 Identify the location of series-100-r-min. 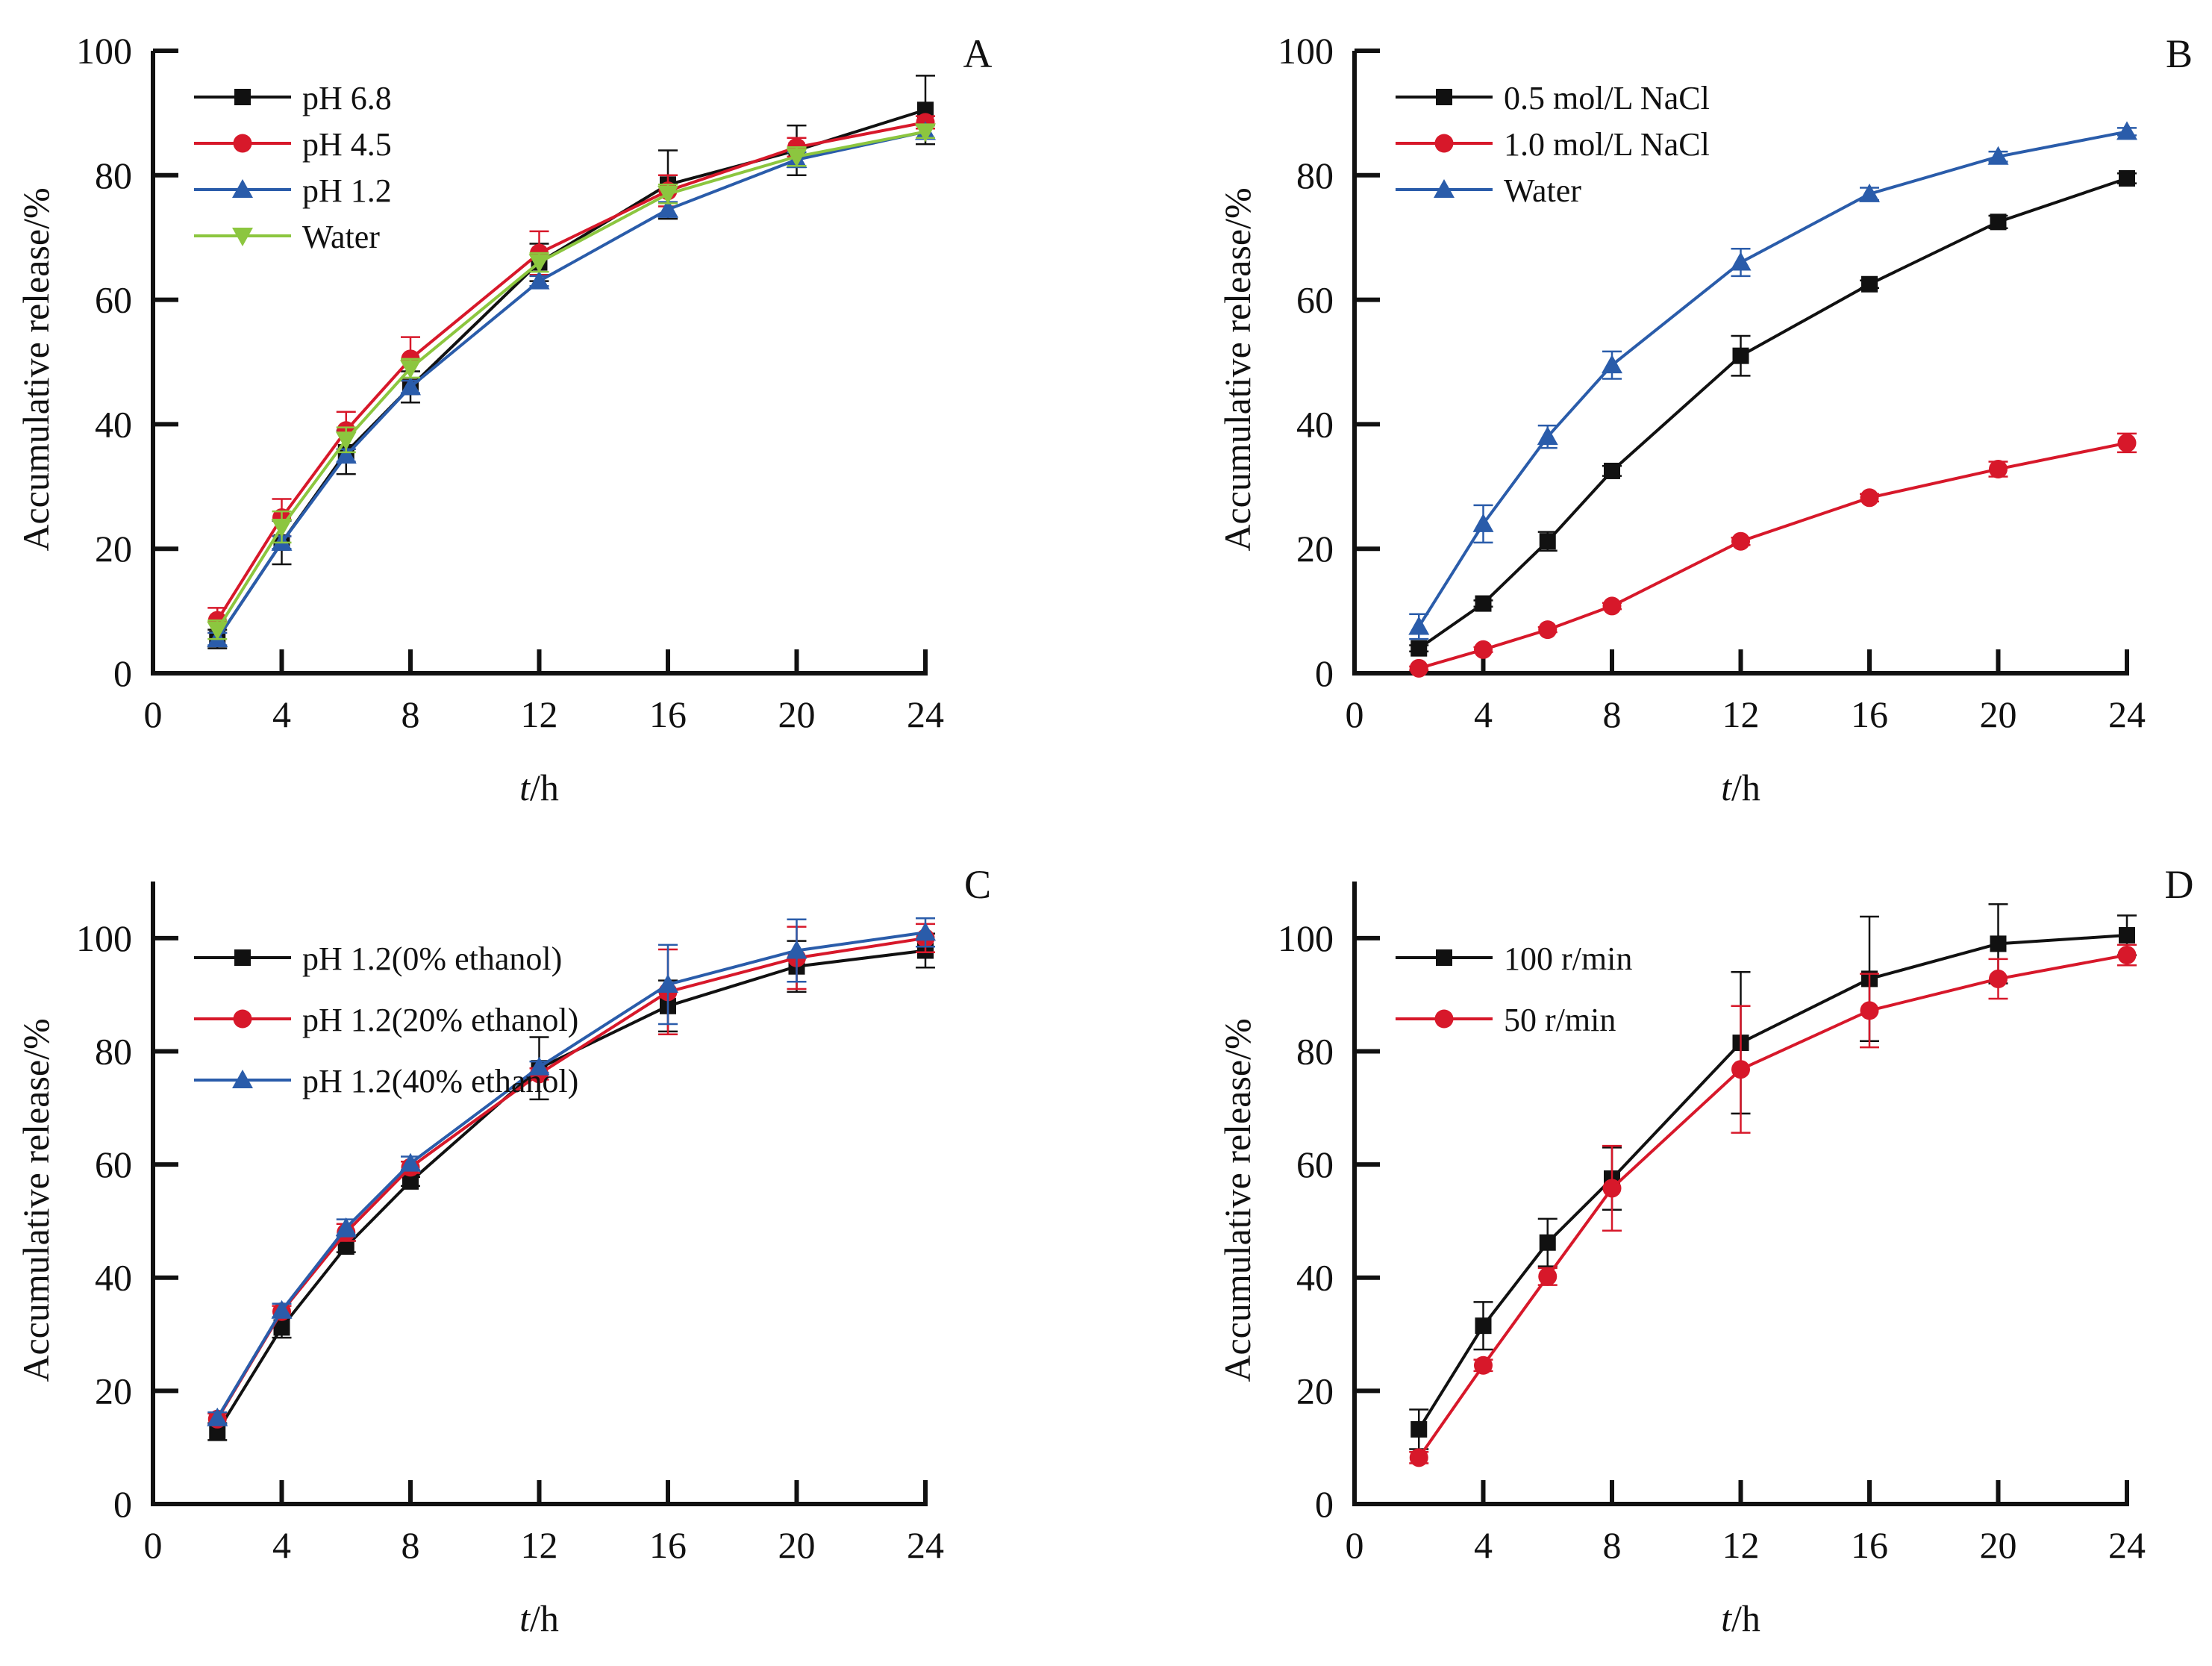
(1773, 1176).